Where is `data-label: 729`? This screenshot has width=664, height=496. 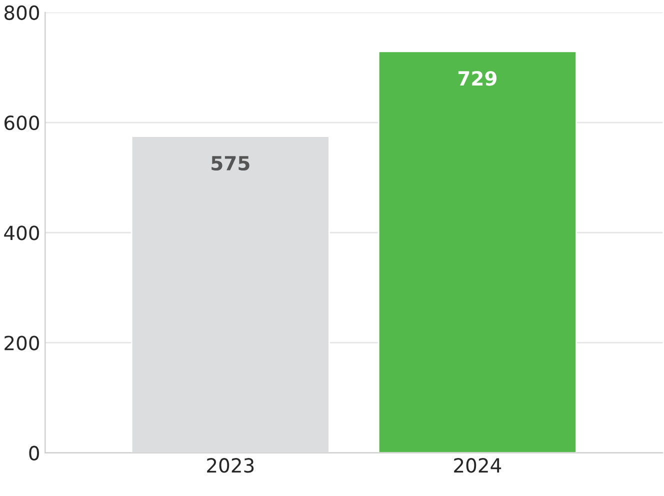 data-label: 729 is located at coordinates (477, 78).